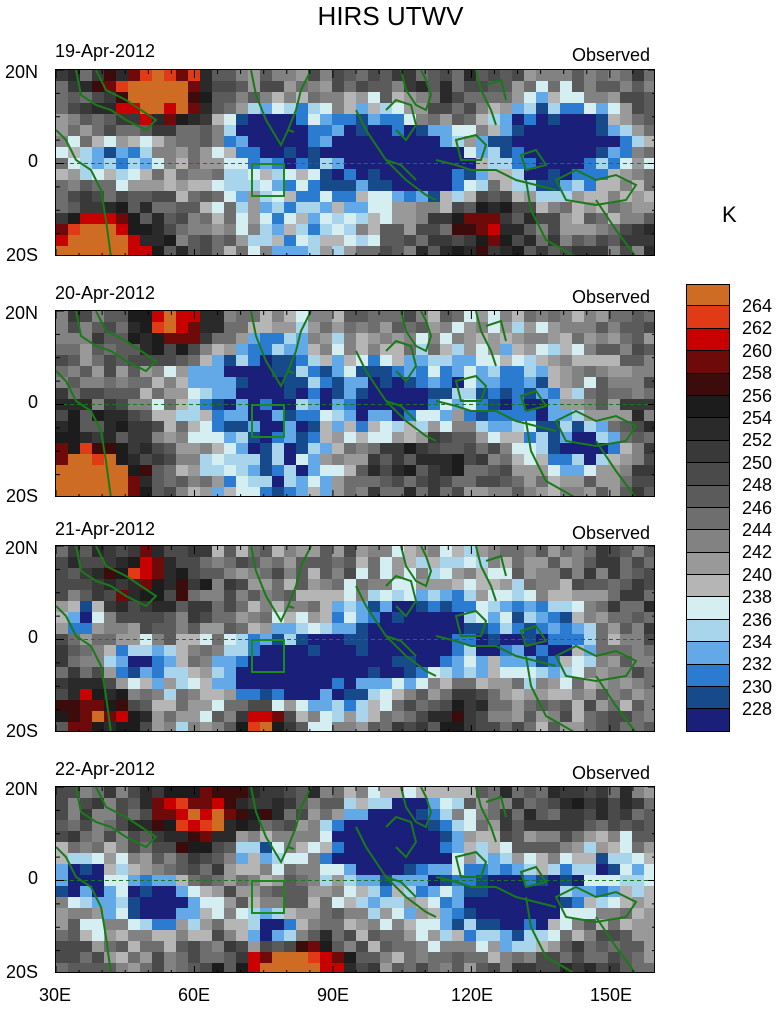 The width and height of the screenshot is (781, 1012). I want to click on panel-date-2: 20-Apr-2012, so click(105, 293).